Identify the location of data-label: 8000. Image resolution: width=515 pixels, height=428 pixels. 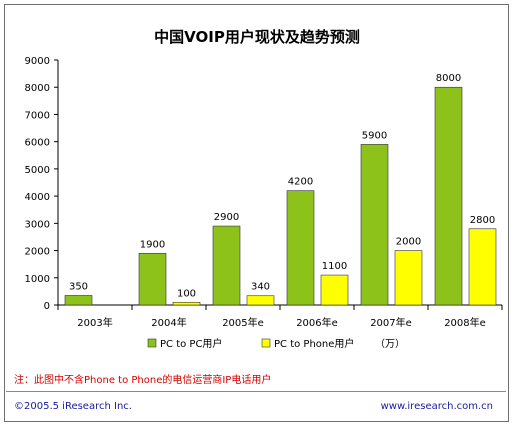
(448, 78).